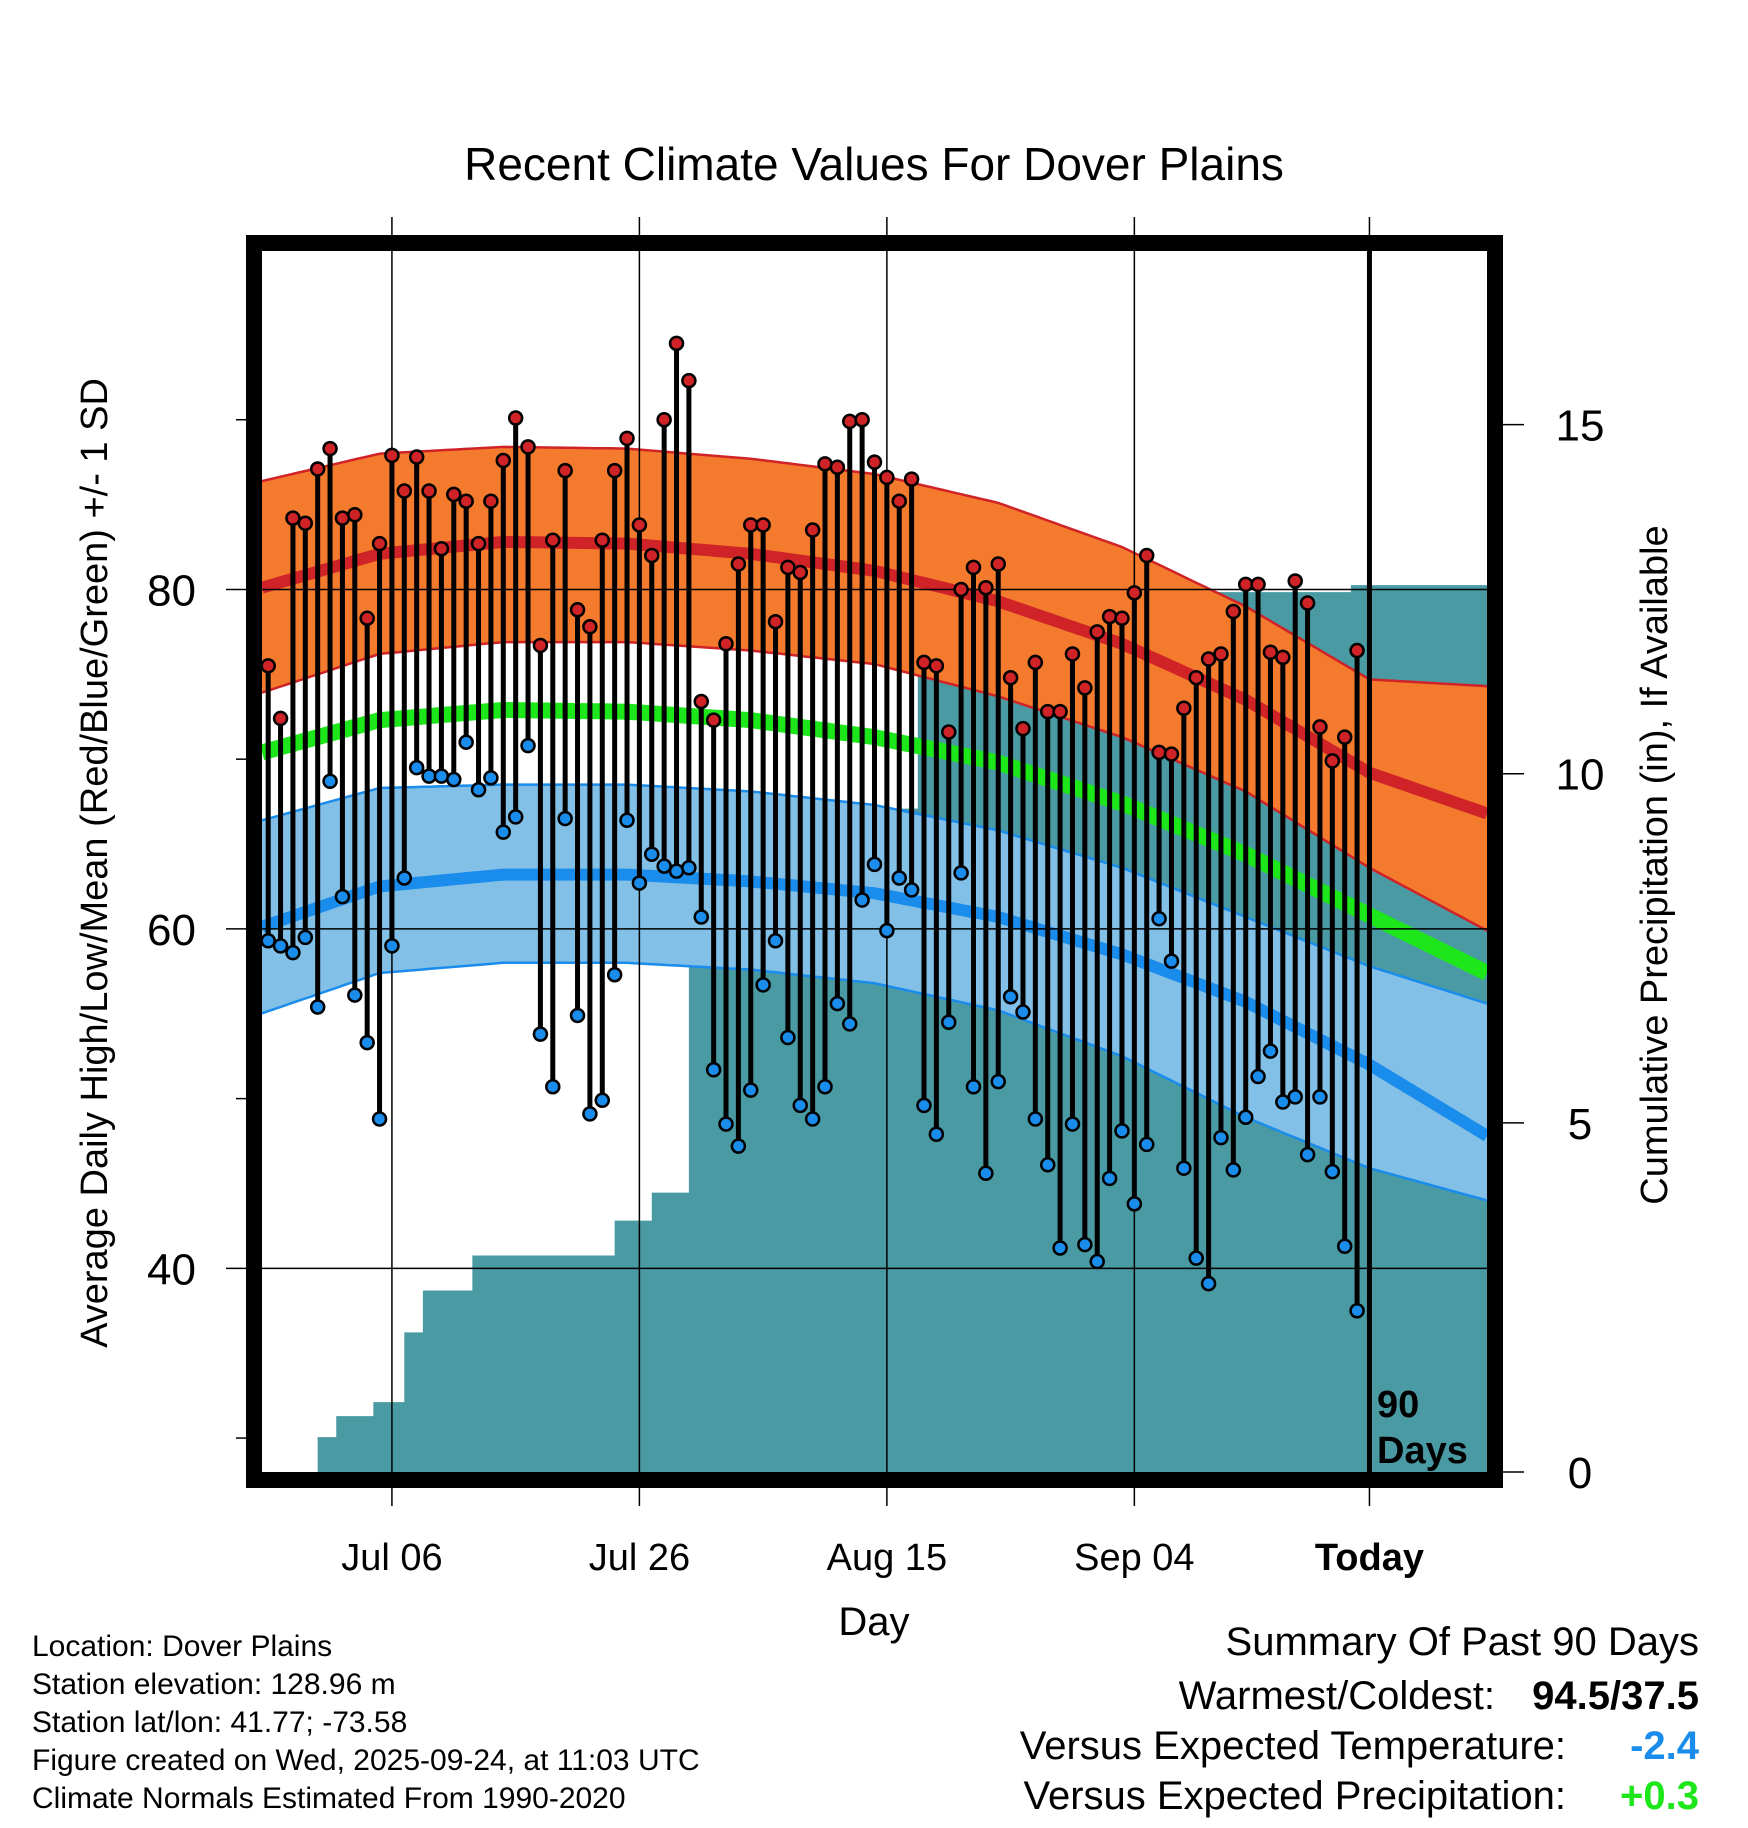 The width and height of the screenshot is (1748, 1828). What do you see at coordinates (1292, 1746) in the screenshot?
I see `summary-temp-label: Versus Expected Temperature:` at bounding box center [1292, 1746].